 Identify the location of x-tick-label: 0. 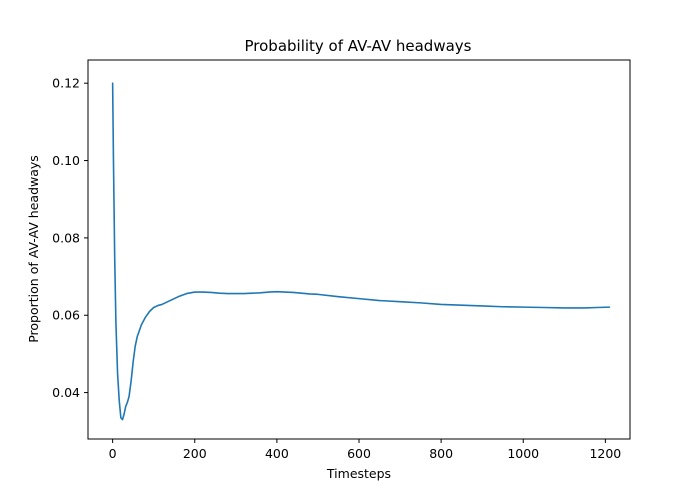
(113, 453).